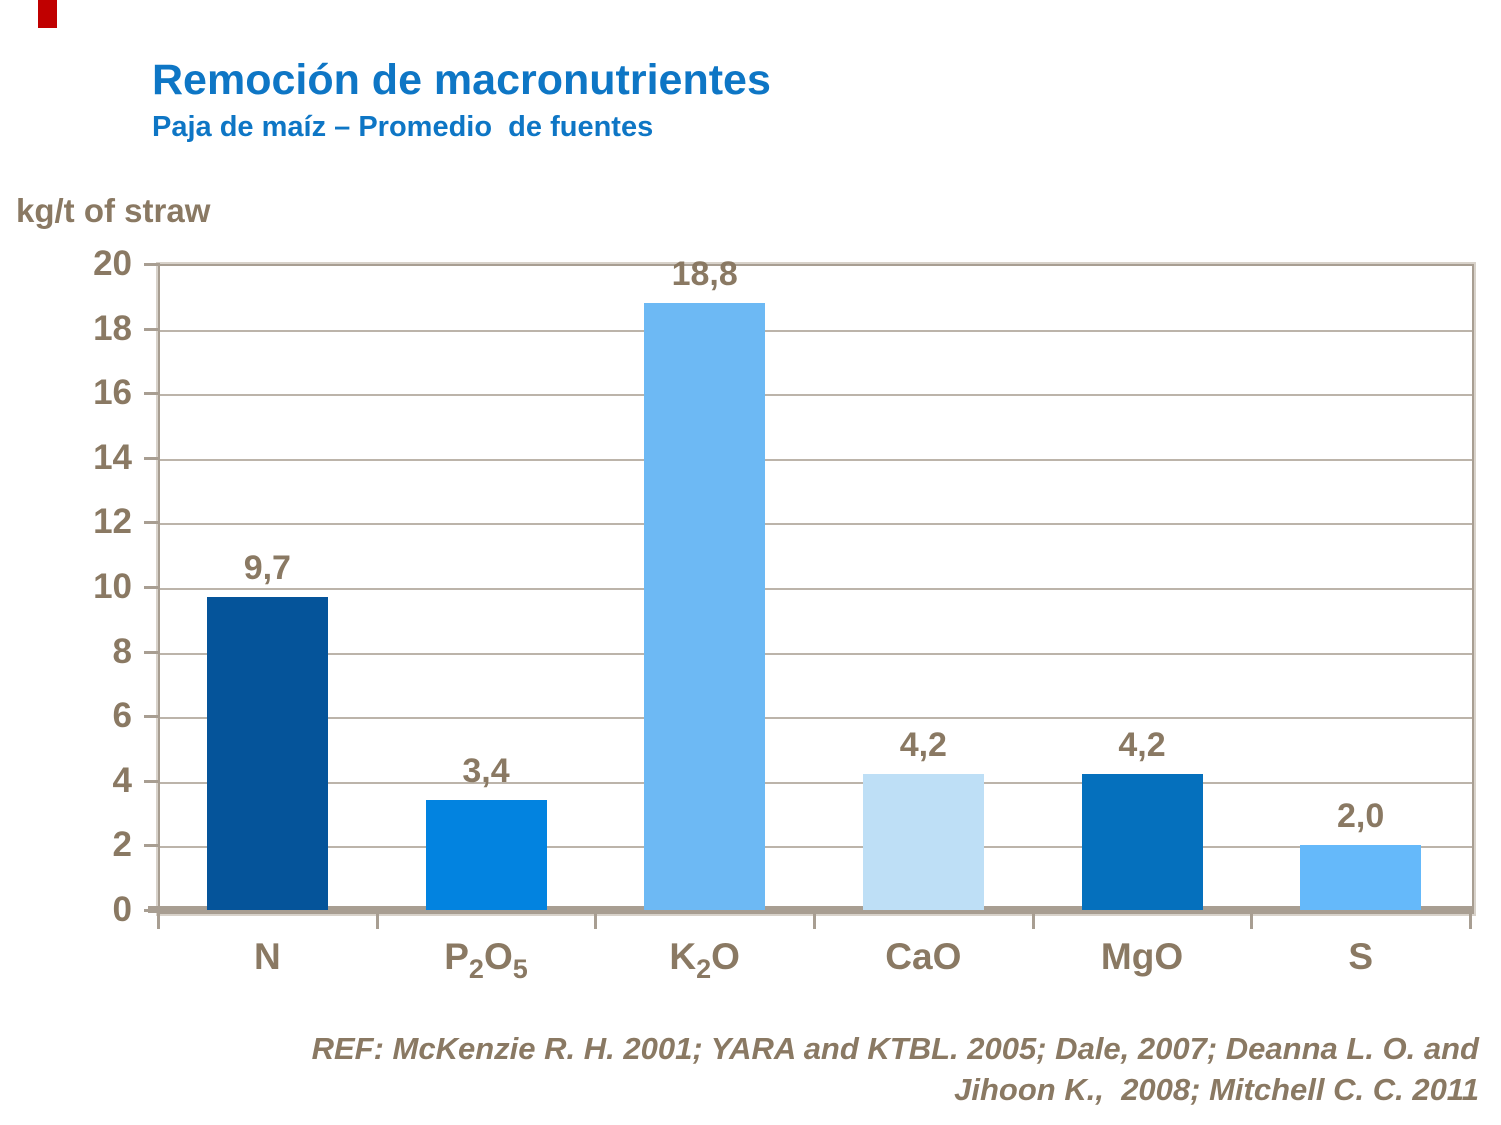  What do you see at coordinates (113, 210) in the screenshot?
I see `y-axis-title: kg/t of straw` at bounding box center [113, 210].